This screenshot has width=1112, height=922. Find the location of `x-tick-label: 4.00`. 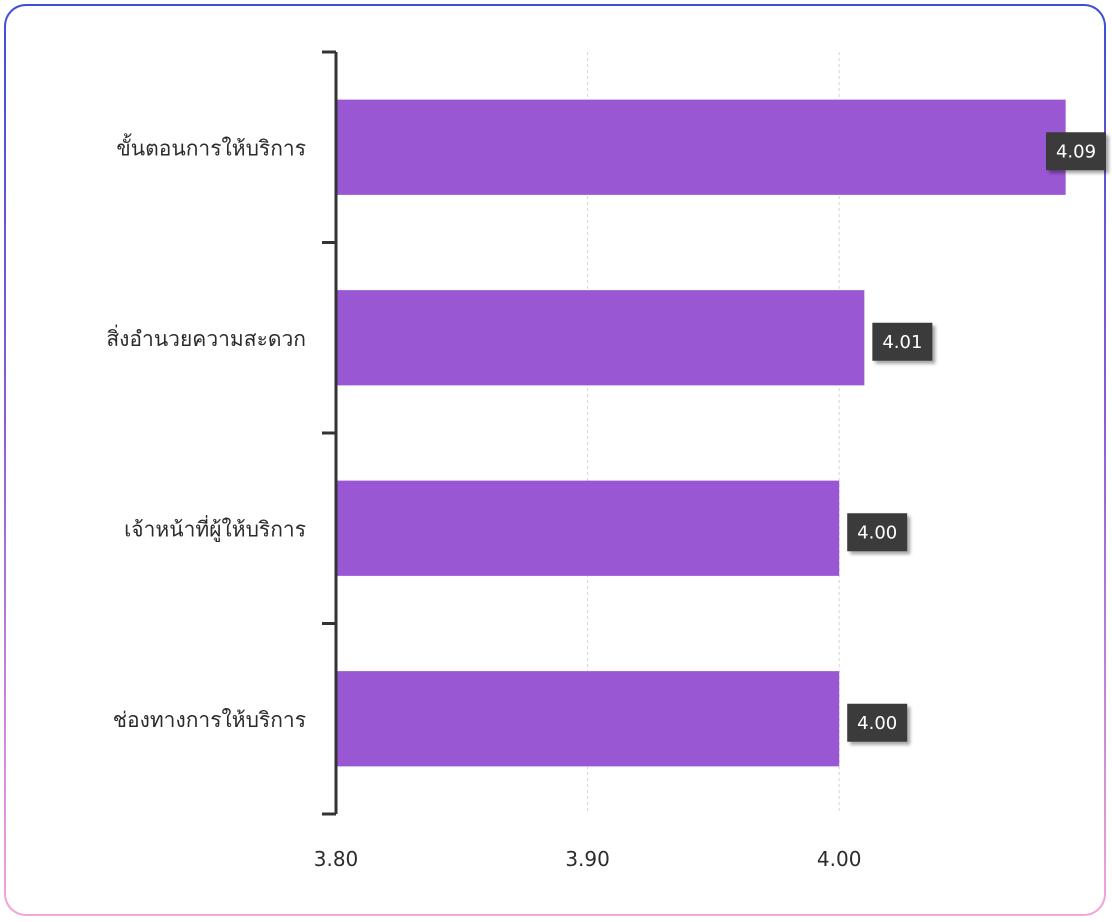

x-tick-label: 4.00 is located at coordinates (839, 859).